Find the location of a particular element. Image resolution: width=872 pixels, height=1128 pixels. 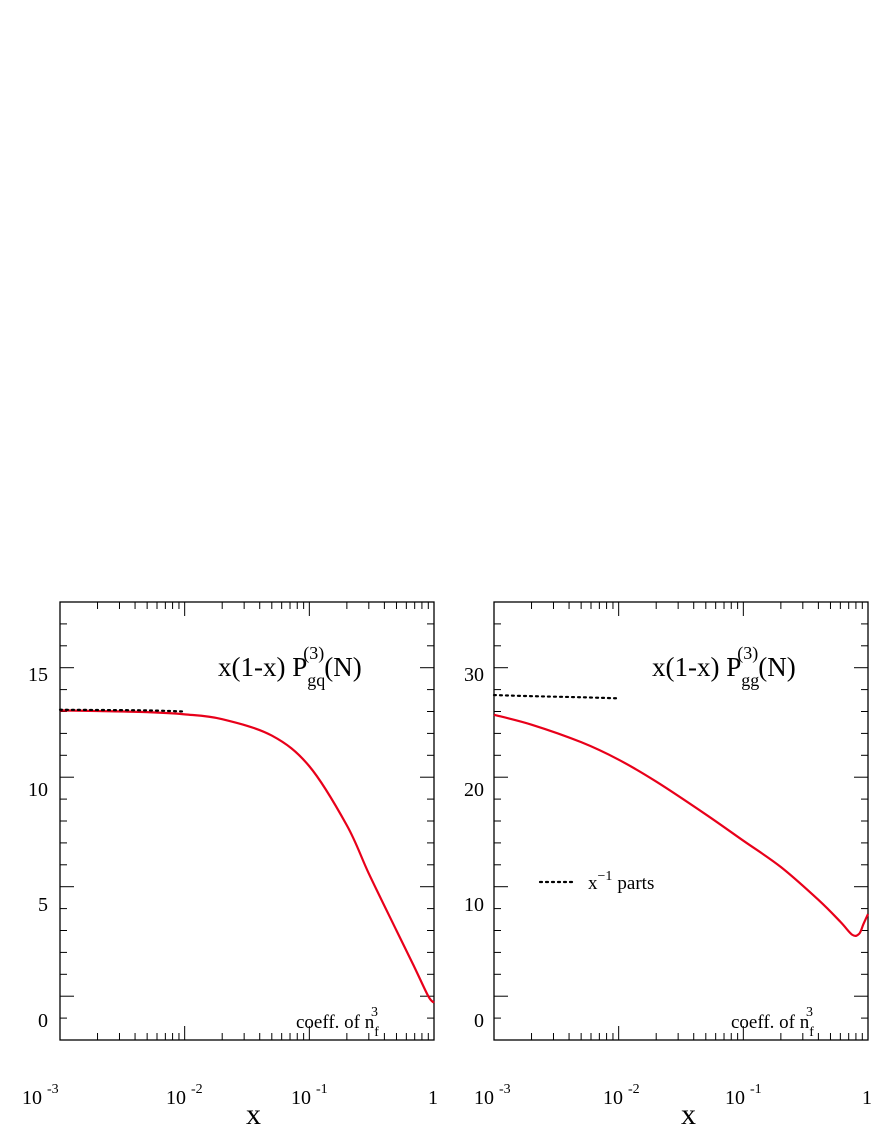

left-xtick-label-1: 10 -2 is located at coordinates (184, 1095).